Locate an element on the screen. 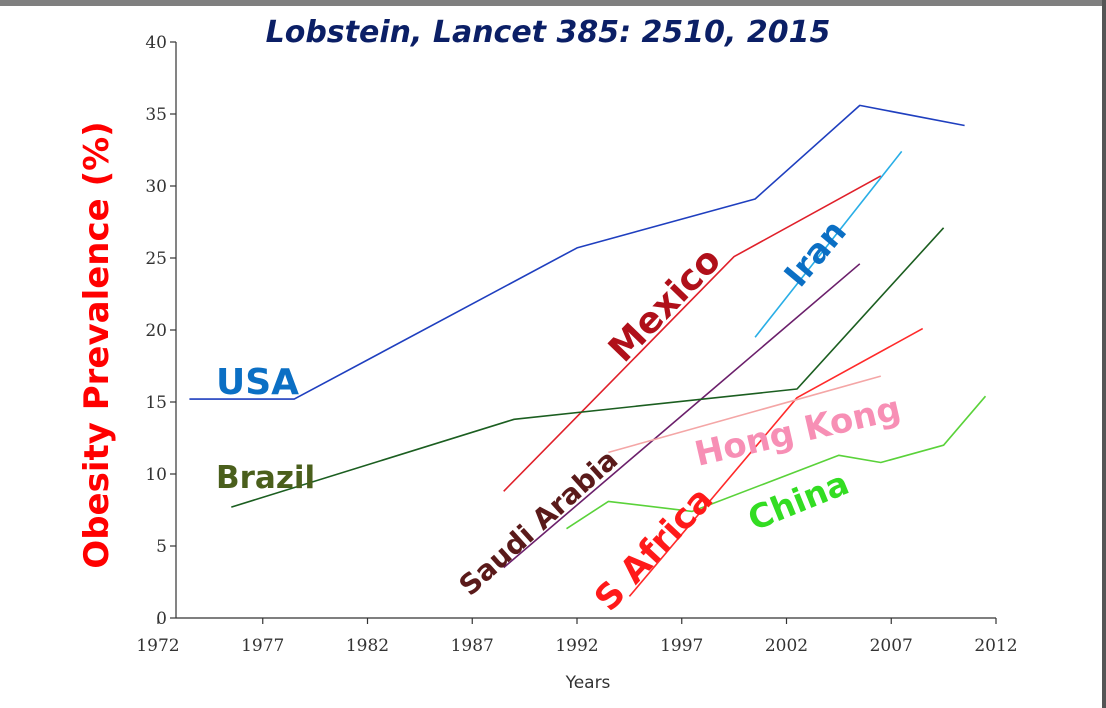 The image size is (1106, 708). y-tick-label: 10 is located at coordinates (156, 475).